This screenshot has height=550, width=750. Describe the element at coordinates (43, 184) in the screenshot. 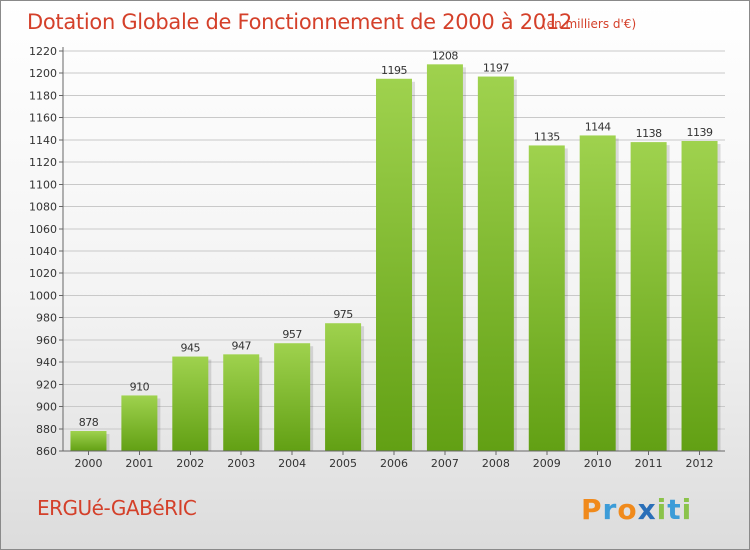

I see `y-tick-label: 1100` at that location.